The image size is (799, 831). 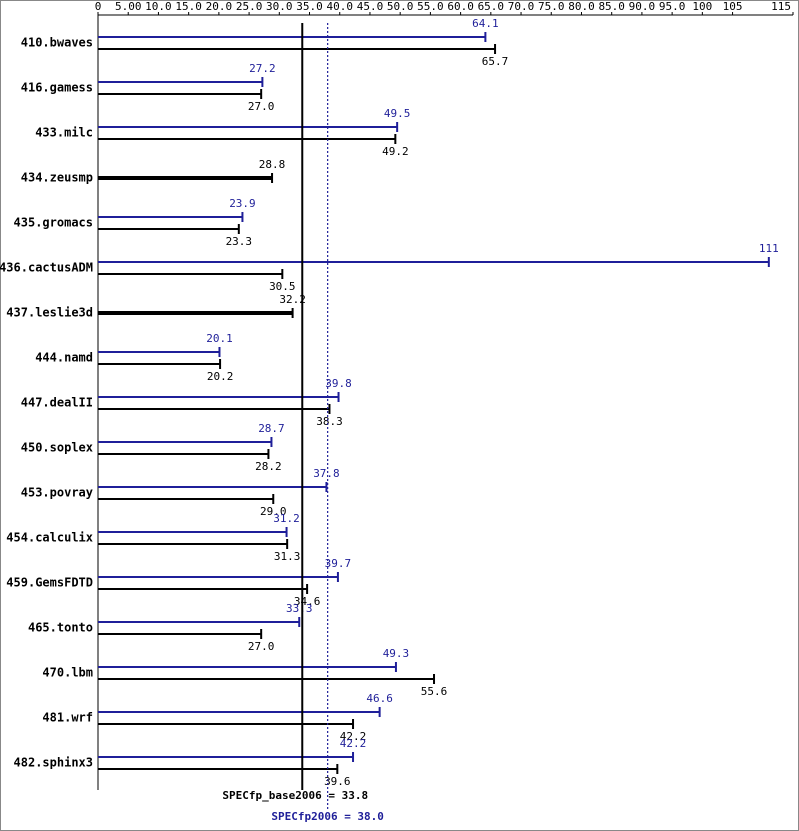 I want to click on value-label: 20.1, so click(x=219, y=338).